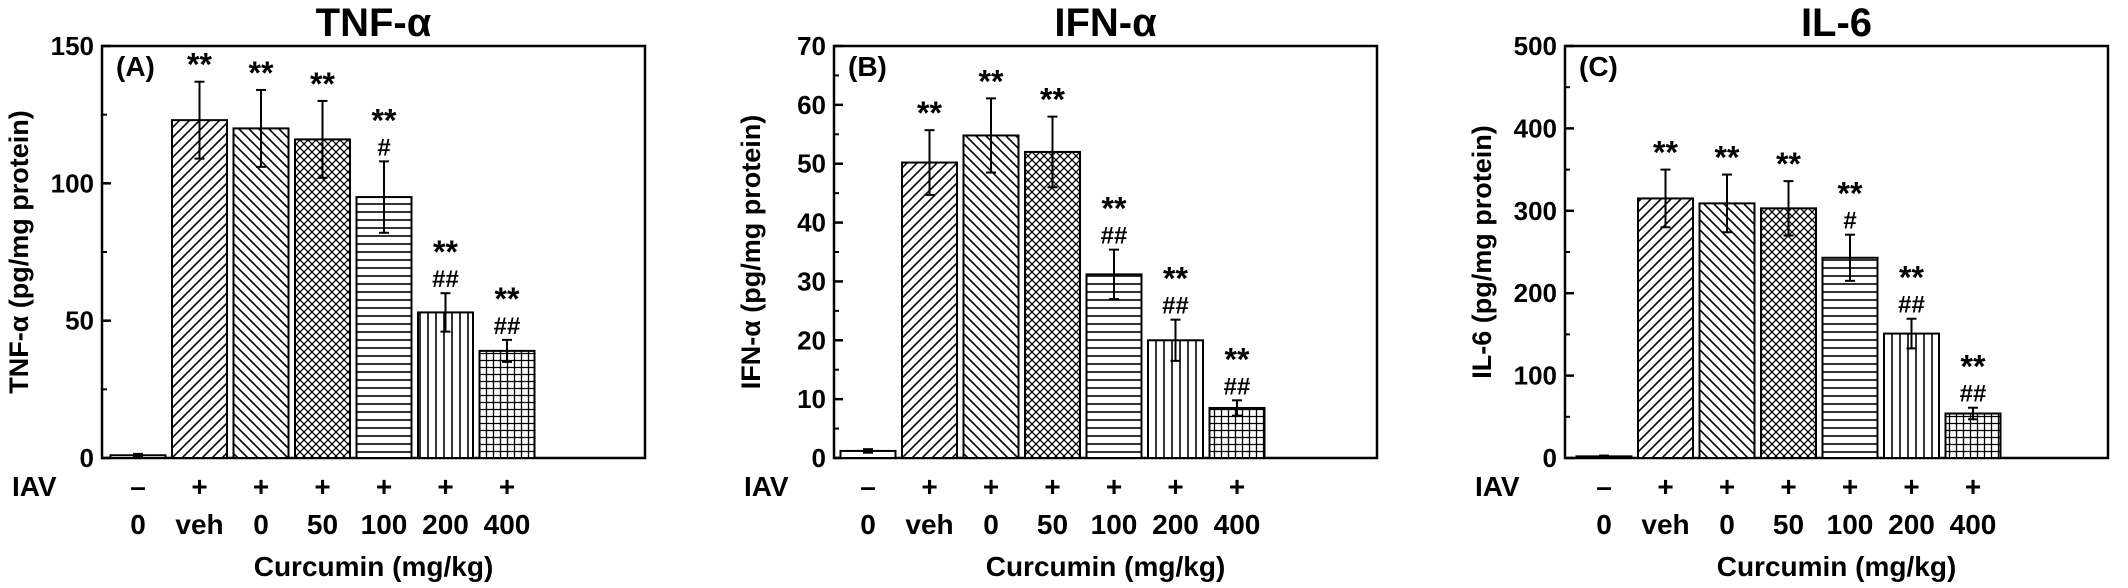  Describe the element at coordinates (811, 164) in the screenshot. I see `y-tick-label: 50` at that location.